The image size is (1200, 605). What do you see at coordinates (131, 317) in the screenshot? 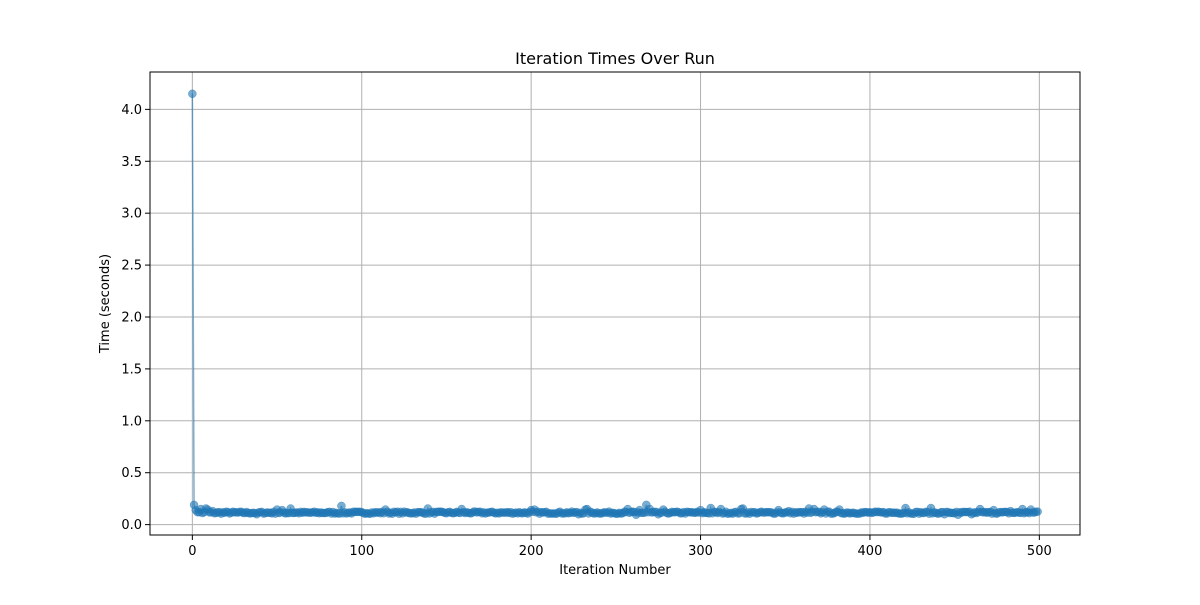
I see `y-tick-label: 2.0` at bounding box center [131, 317].